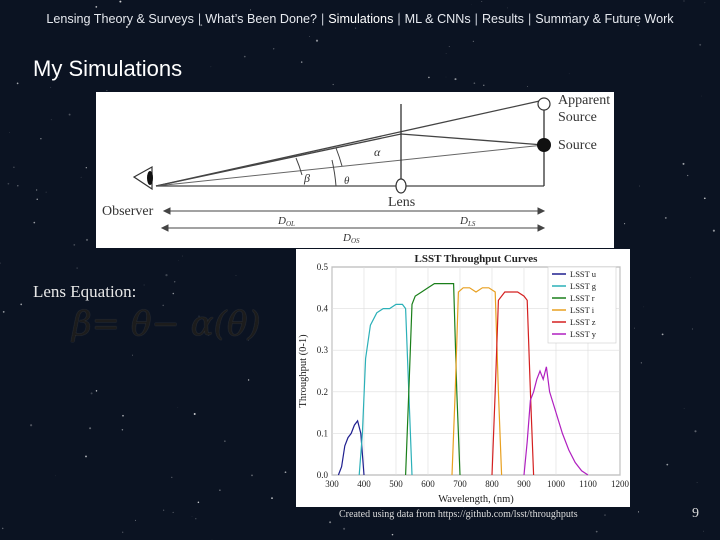 This screenshot has height=540, width=720. What do you see at coordinates (401, 186) in the screenshot?
I see `lens-icon` at bounding box center [401, 186].